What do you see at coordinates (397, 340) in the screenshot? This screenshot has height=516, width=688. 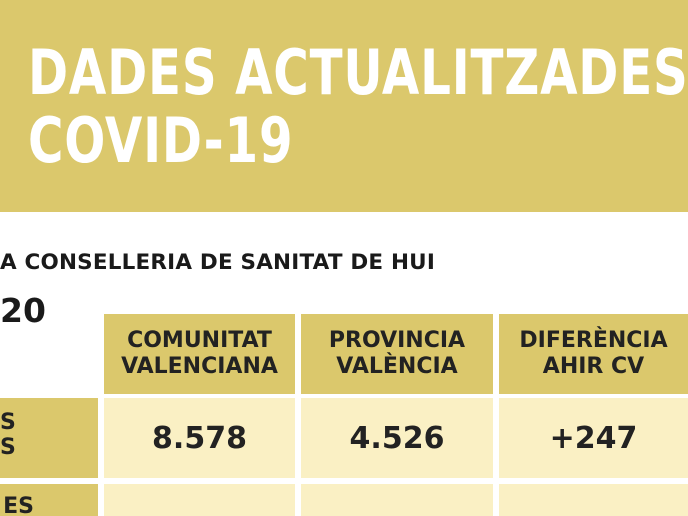 I see `column-header-line: PROVINCIA` at bounding box center [397, 340].